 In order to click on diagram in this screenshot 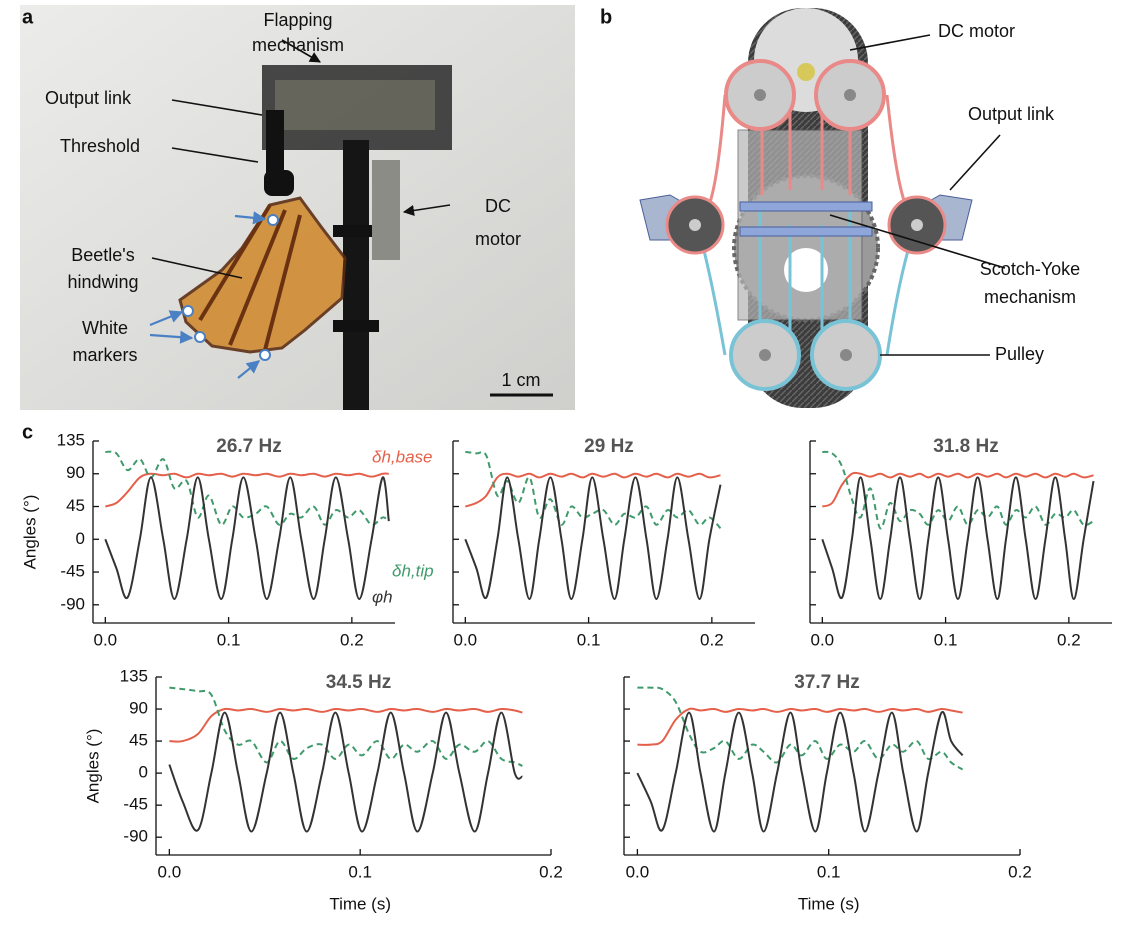, I will do `click(822, 208)`.